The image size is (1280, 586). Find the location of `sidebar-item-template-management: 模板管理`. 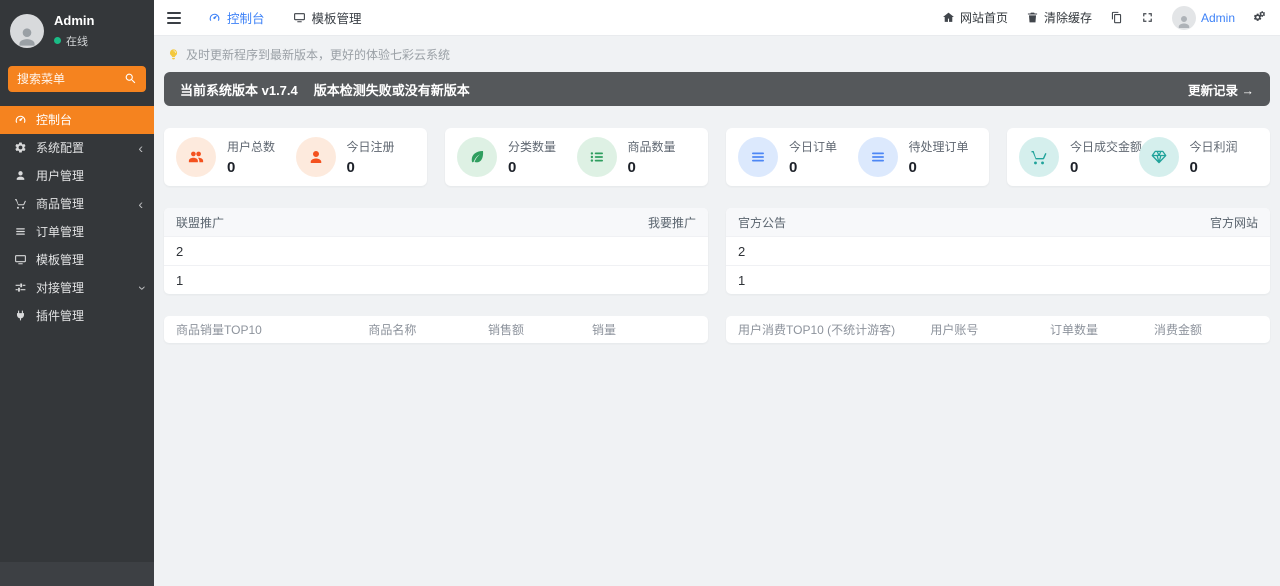

sidebar-item-template-management: 模板管理 is located at coordinates (77, 260).